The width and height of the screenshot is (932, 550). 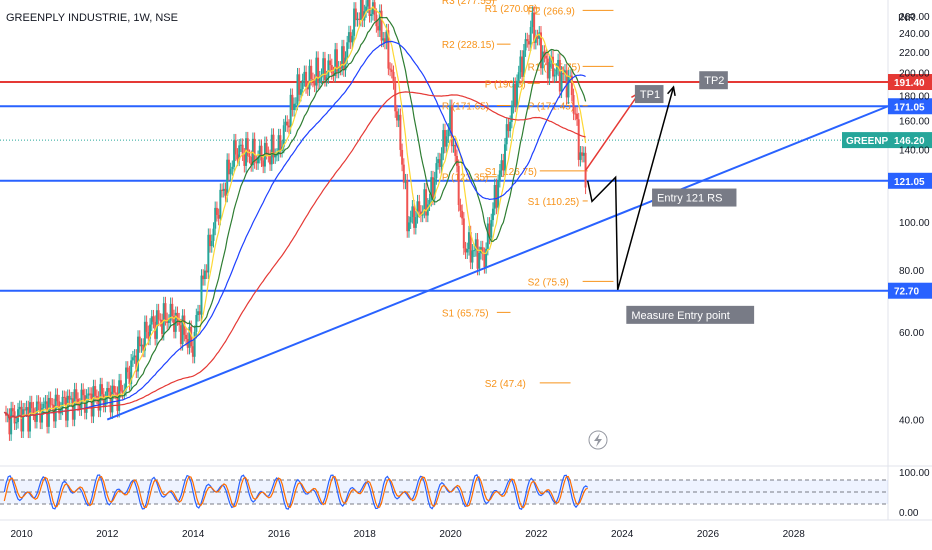 What do you see at coordinates (612, 131) in the screenshot?
I see `tp1-projection` at bounding box center [612, 131].